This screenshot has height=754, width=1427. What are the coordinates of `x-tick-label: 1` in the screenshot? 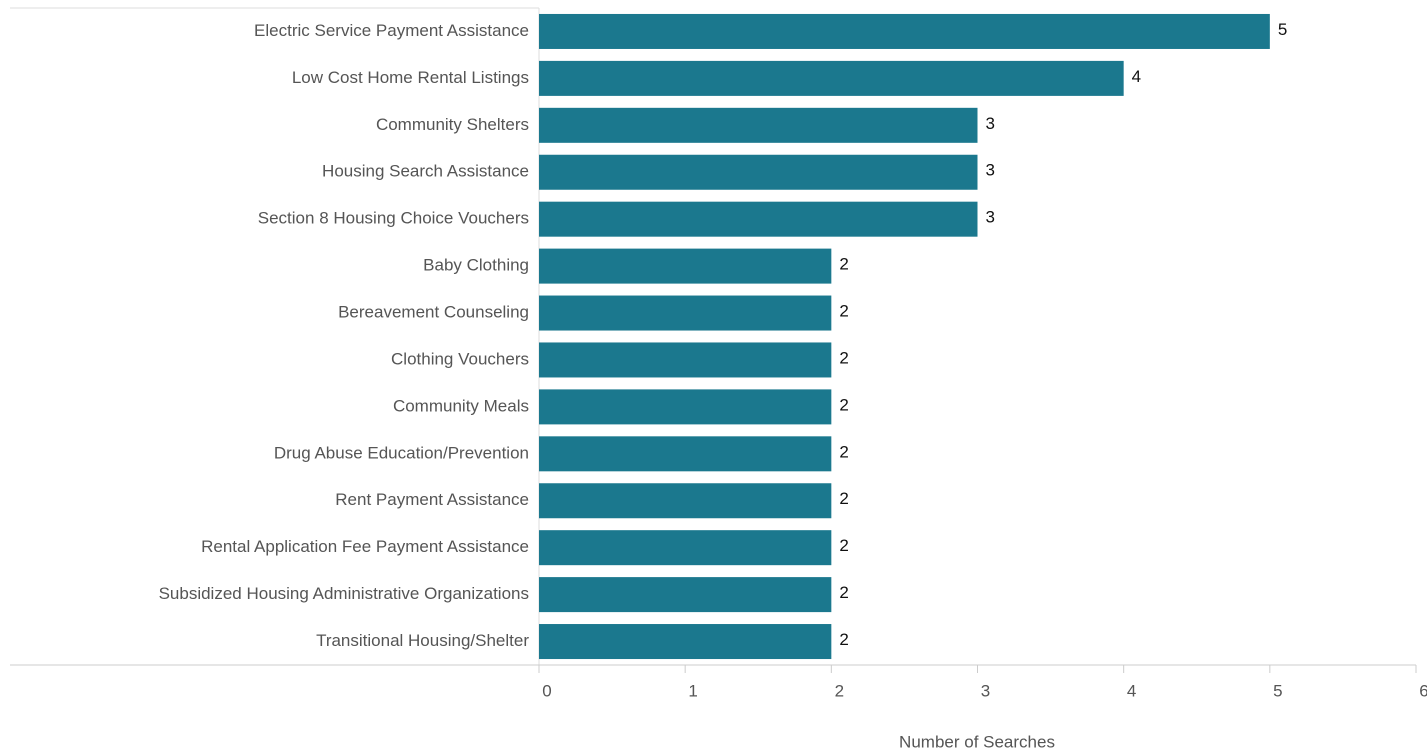 It's located at (692, 690).